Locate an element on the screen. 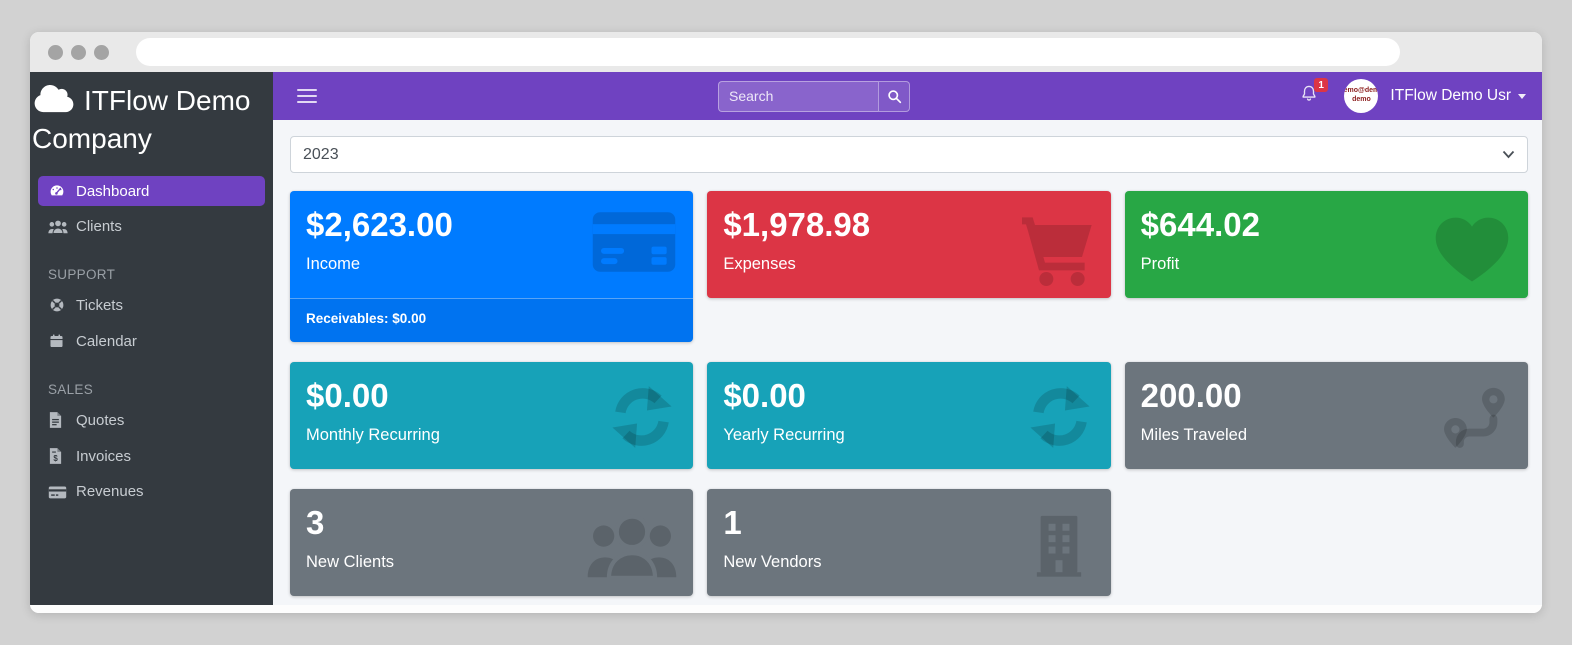 This screenshot has height=645, width=1572. search-form is located at coordinates (814, 96).